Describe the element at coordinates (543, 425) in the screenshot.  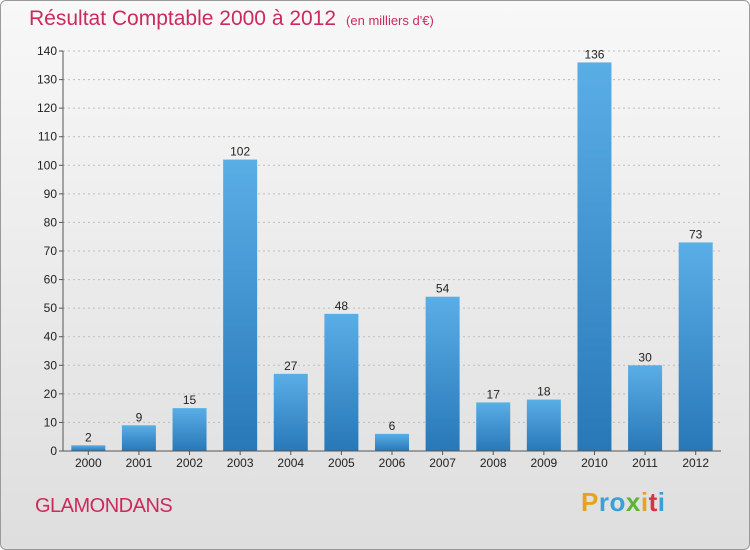
I see `bar-2009` at that location.